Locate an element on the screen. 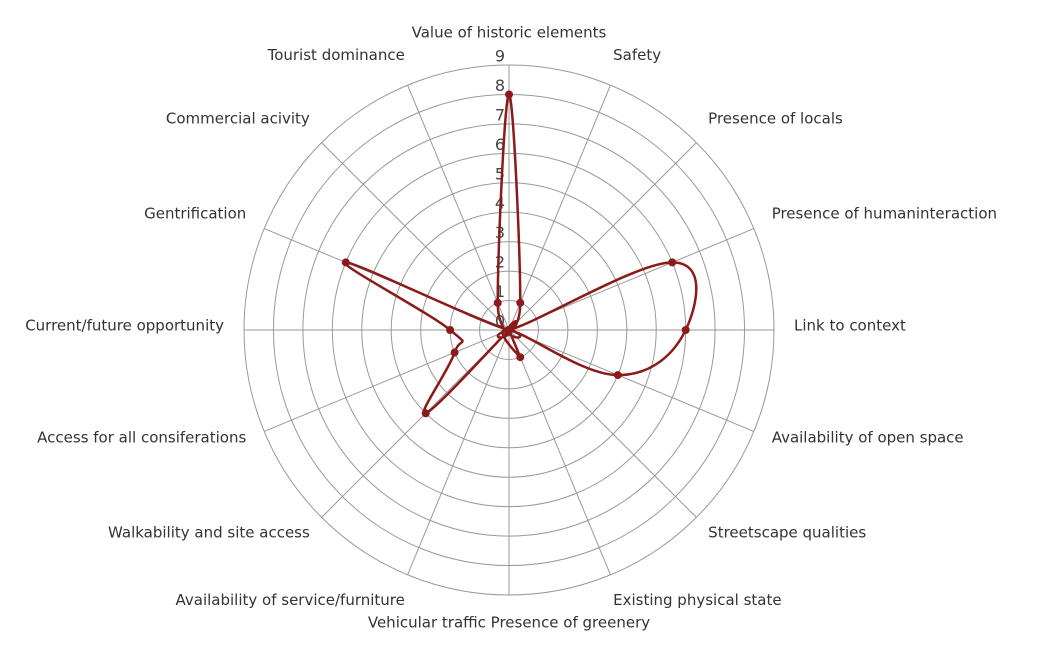 The image size is (1037, 657). category-label: Value of historic elements is located at coordinates (509, 33).